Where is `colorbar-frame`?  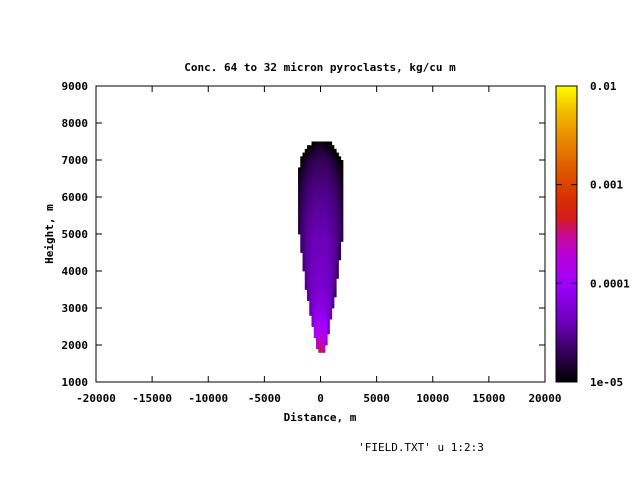
colorbar-frame is located at coordinates (566, 234).